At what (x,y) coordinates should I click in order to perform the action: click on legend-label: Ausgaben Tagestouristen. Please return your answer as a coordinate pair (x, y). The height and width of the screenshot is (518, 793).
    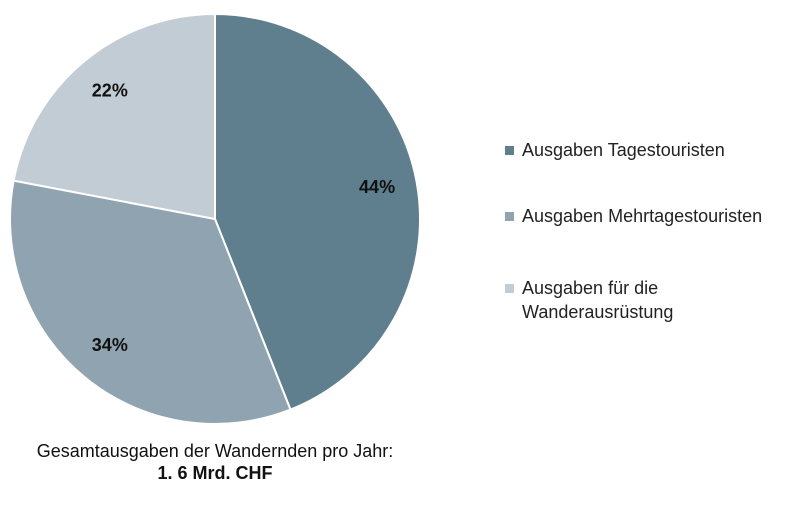
    Looking at the image, I should click on (623, 150).